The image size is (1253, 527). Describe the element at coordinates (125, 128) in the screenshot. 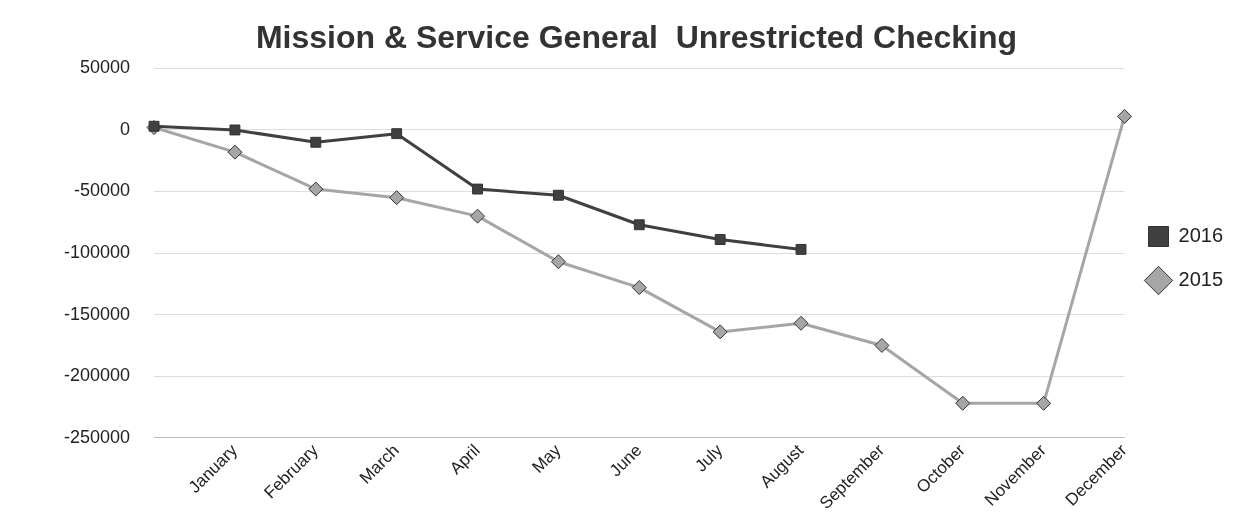

I see `y-tick-label: 0` at that location.